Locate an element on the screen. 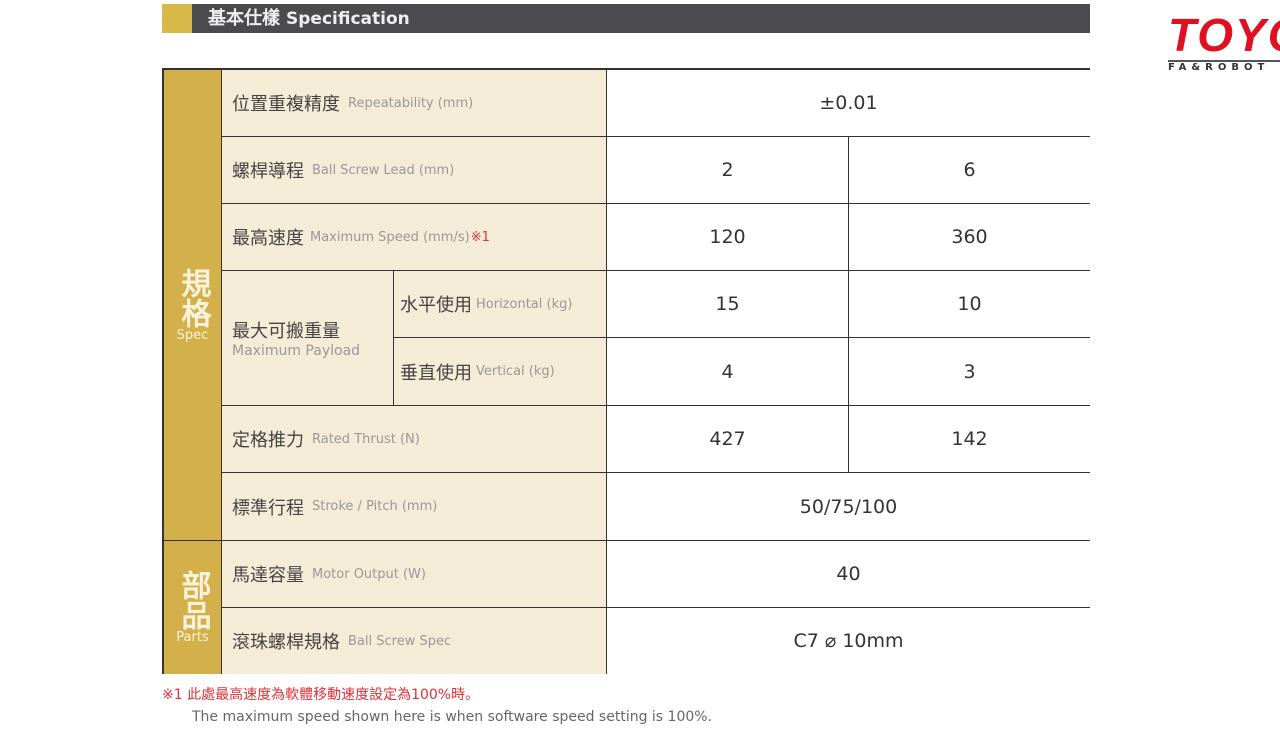 The width and height of the screenshot is (1280, 734). value-horizontal-1: 15 is located at coordinates (728, 304).